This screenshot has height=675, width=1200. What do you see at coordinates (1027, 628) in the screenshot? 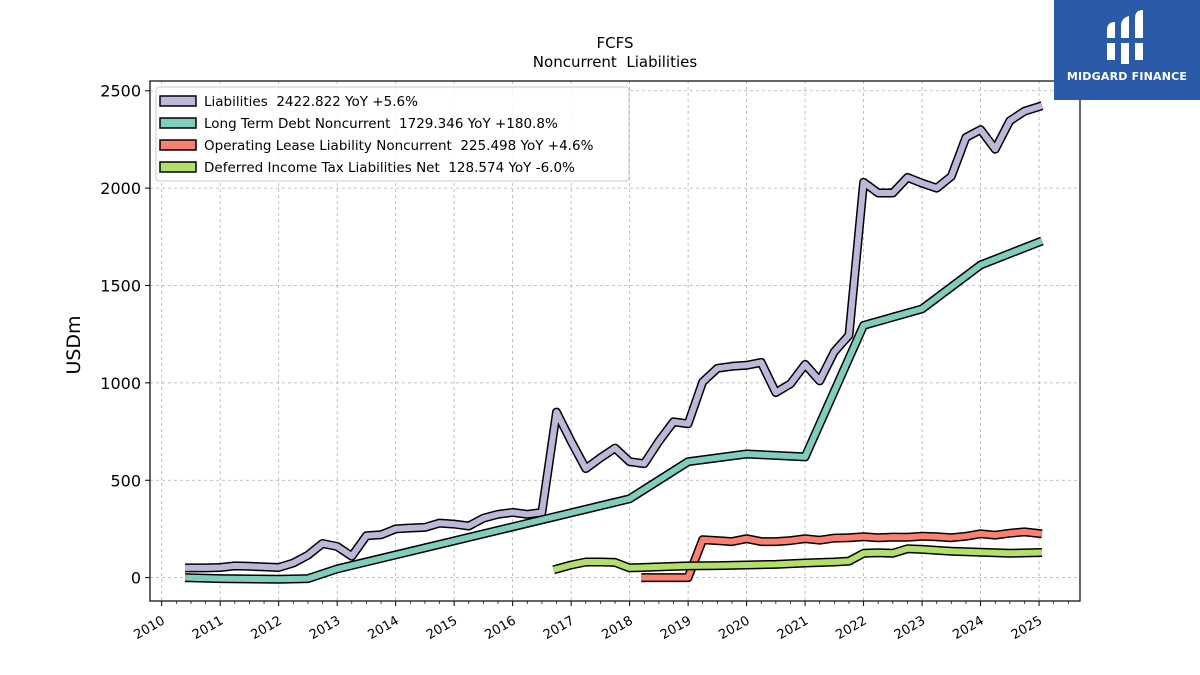
I see `x-tick-label: 2025` at bounding box center [1027, 628].